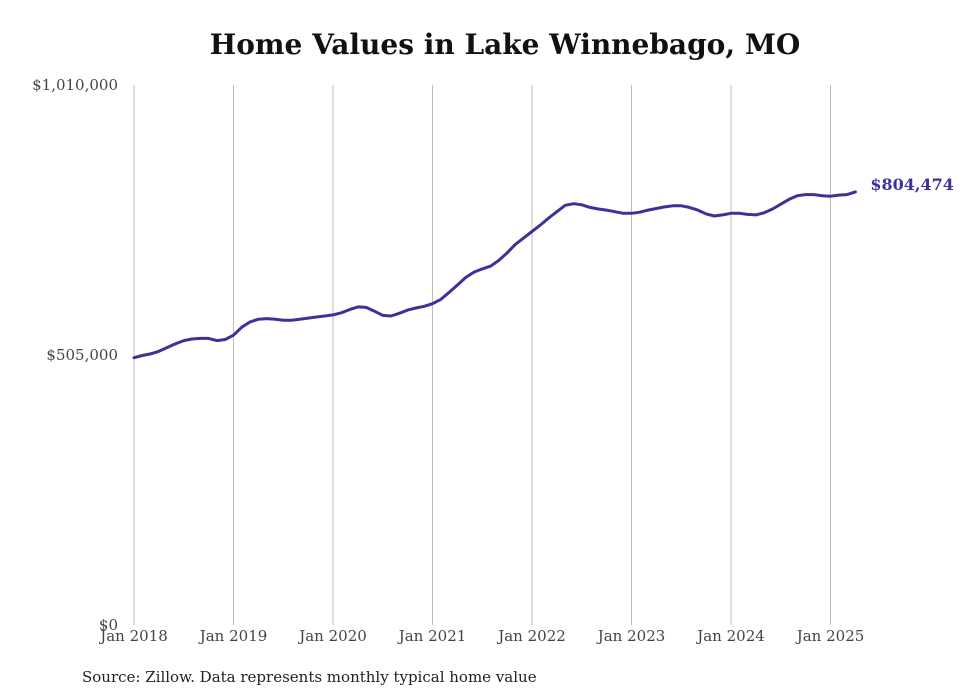 The height and width of the screenshot is (699, 980). Describe the element at coordinates (505, 44) in the screenshot. I see `chart-title: Home Values in Lake Winnebago, MO` at that location.